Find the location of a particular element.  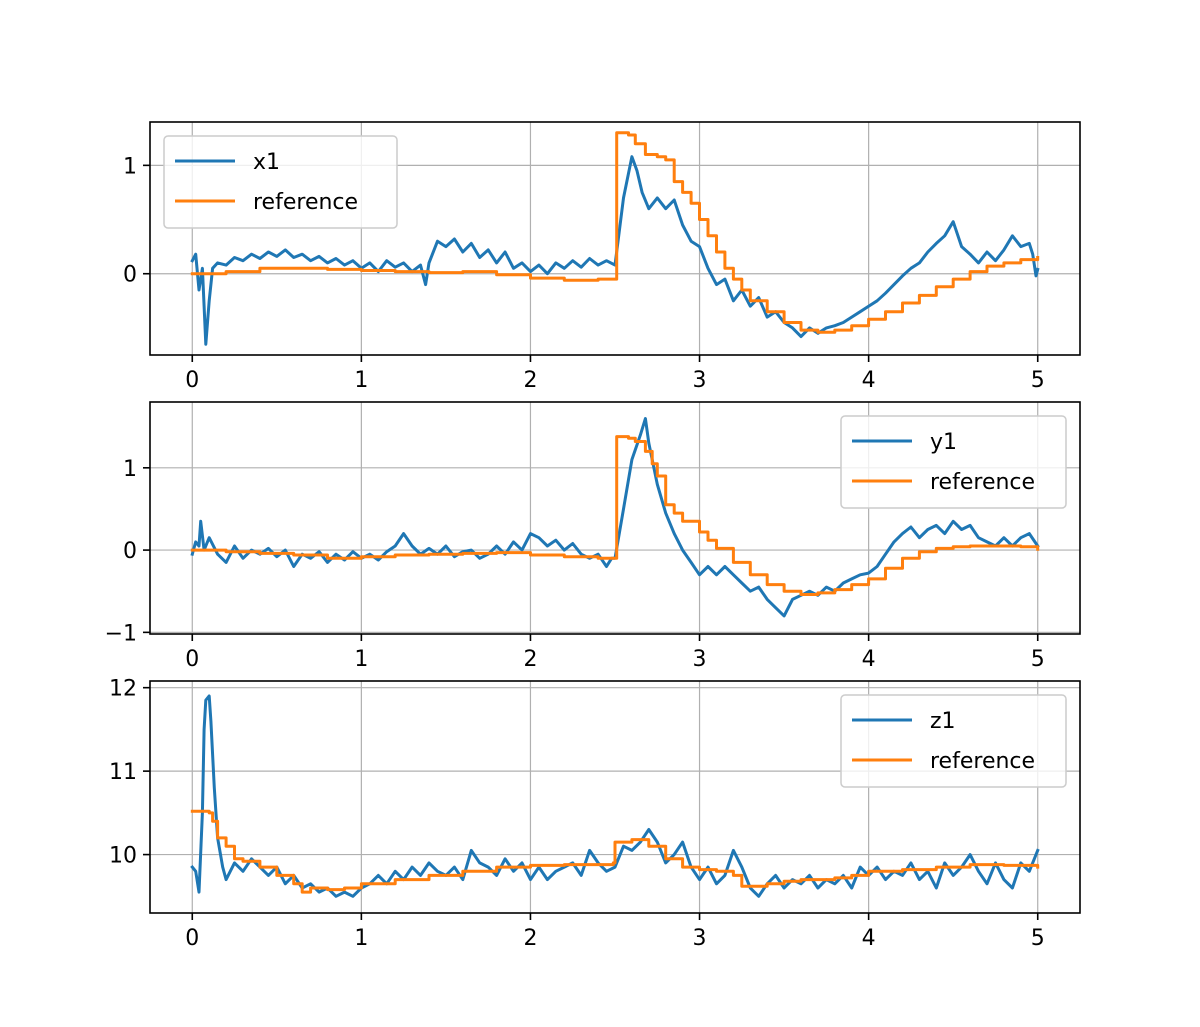

series-line-z1 is located at coordinates (615, 796).